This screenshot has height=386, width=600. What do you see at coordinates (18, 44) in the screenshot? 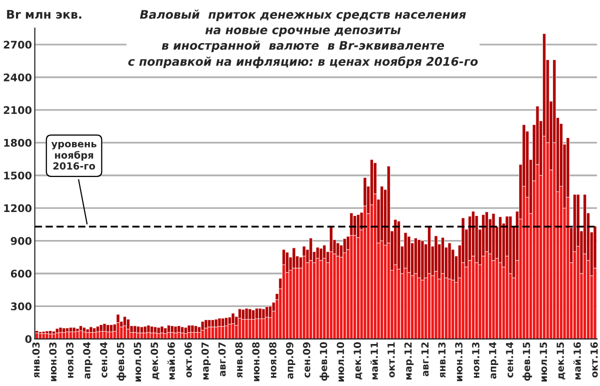
I see `y-tick-label: 2700` at bounding box center [18, 44].